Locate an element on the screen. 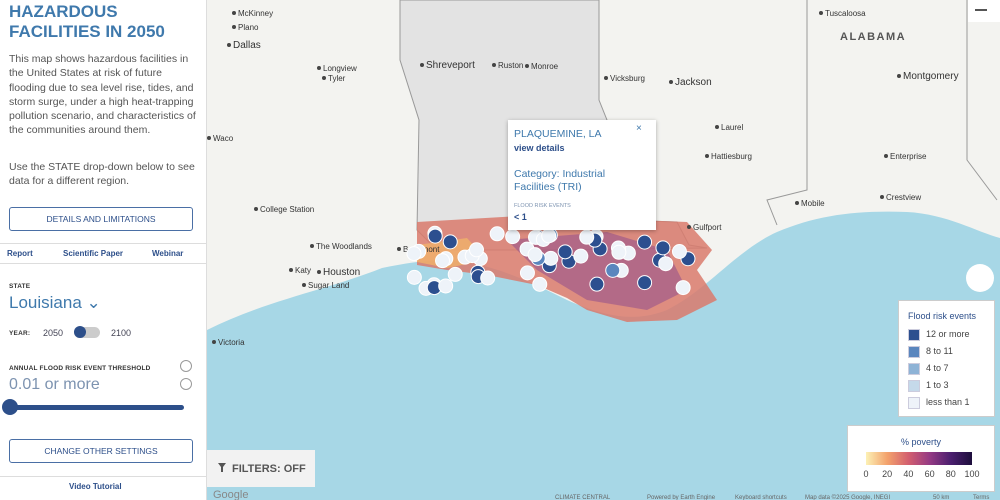  legend-title: % poverty is located at coordinates (921, 442).